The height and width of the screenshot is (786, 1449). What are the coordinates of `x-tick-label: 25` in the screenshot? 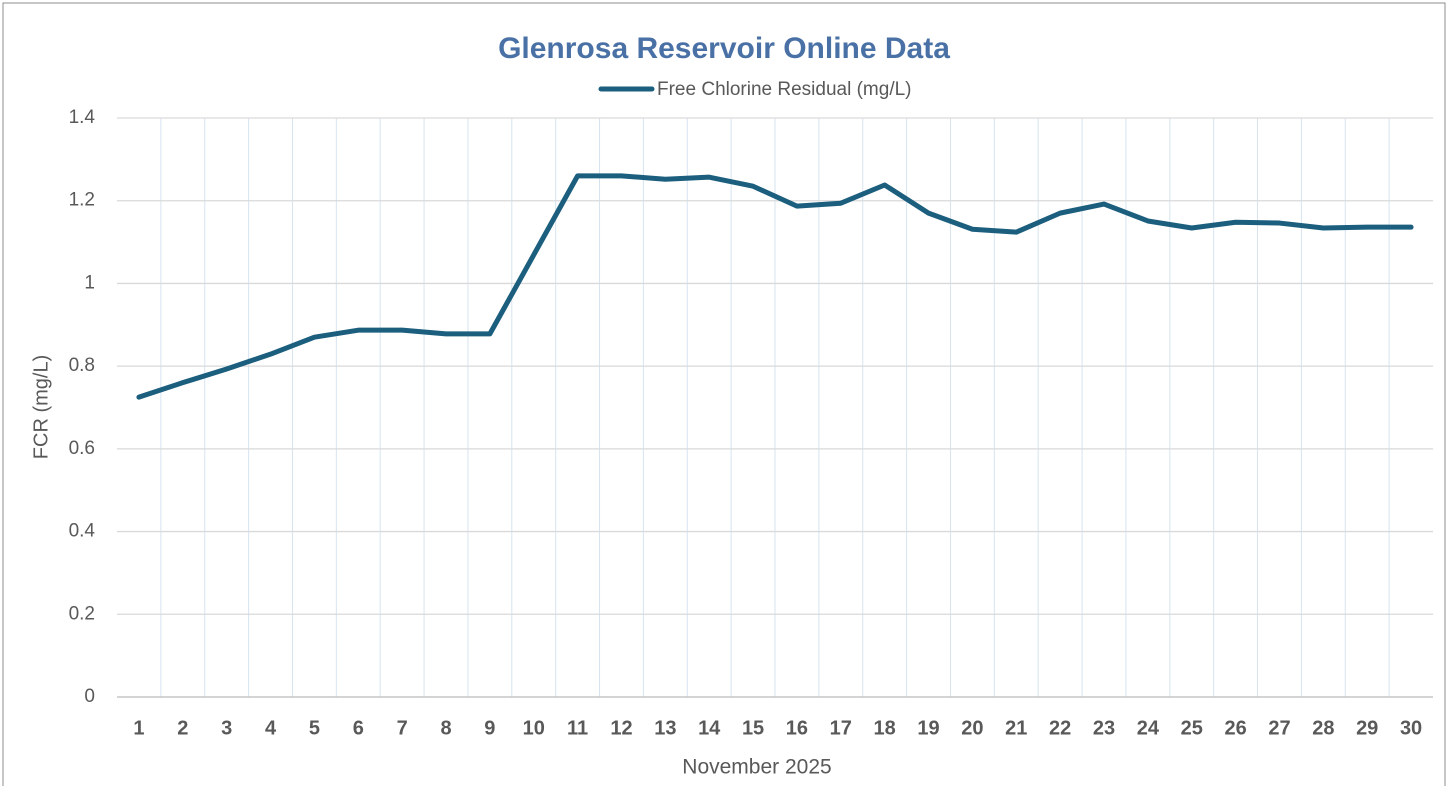 It's located at (1192, 728).